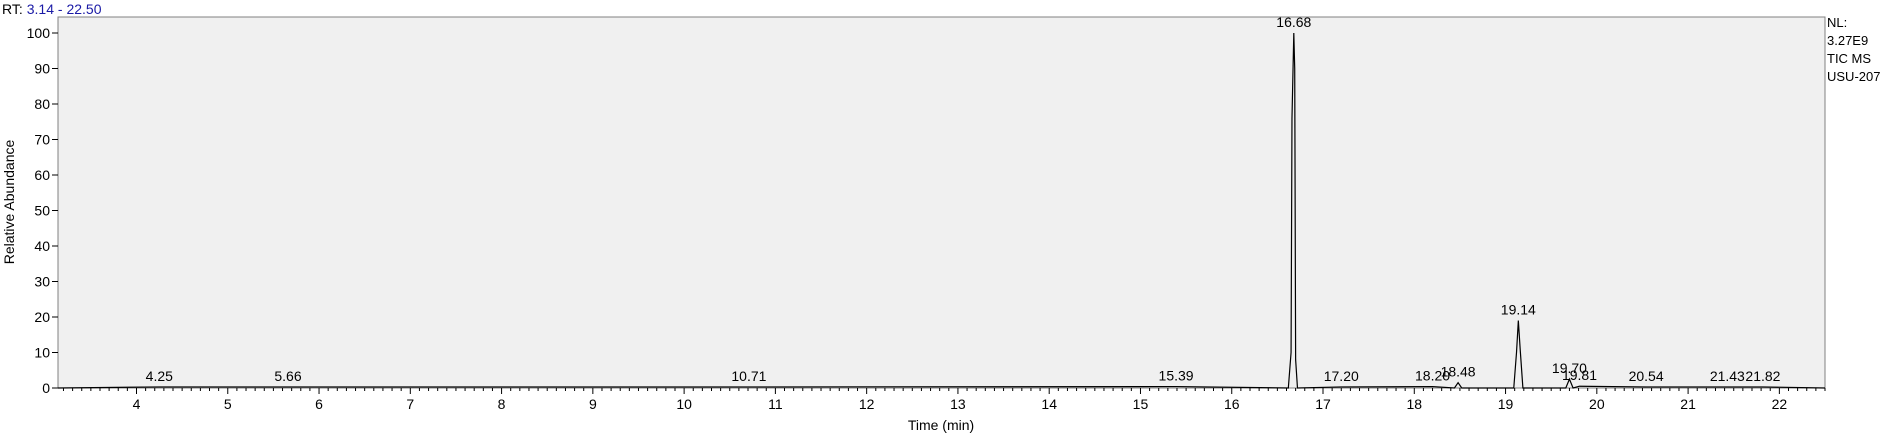  I want to click on peak-label: 15.39, so click(1176, 376).